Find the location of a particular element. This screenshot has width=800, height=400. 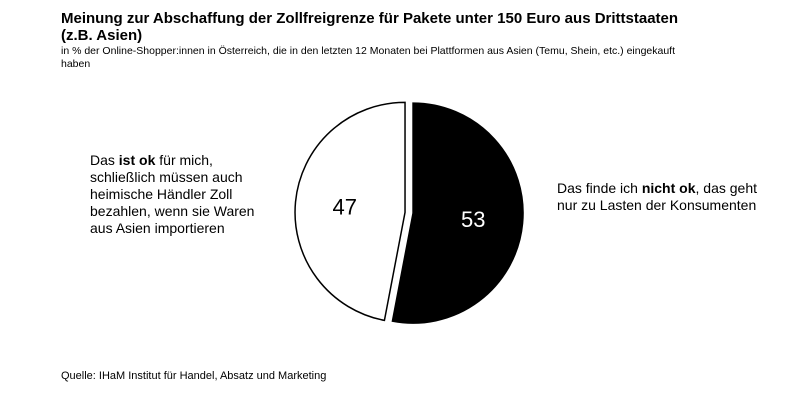

pie-slice-ok is located at coordinates (350, 211).